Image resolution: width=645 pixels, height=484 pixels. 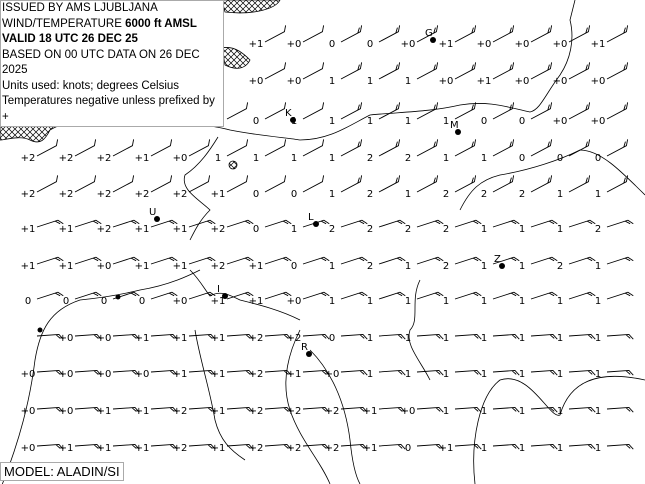 I want to click on issued-by: ISSUED BY AMS LJUBLJANA, so click(x=80, y=8).